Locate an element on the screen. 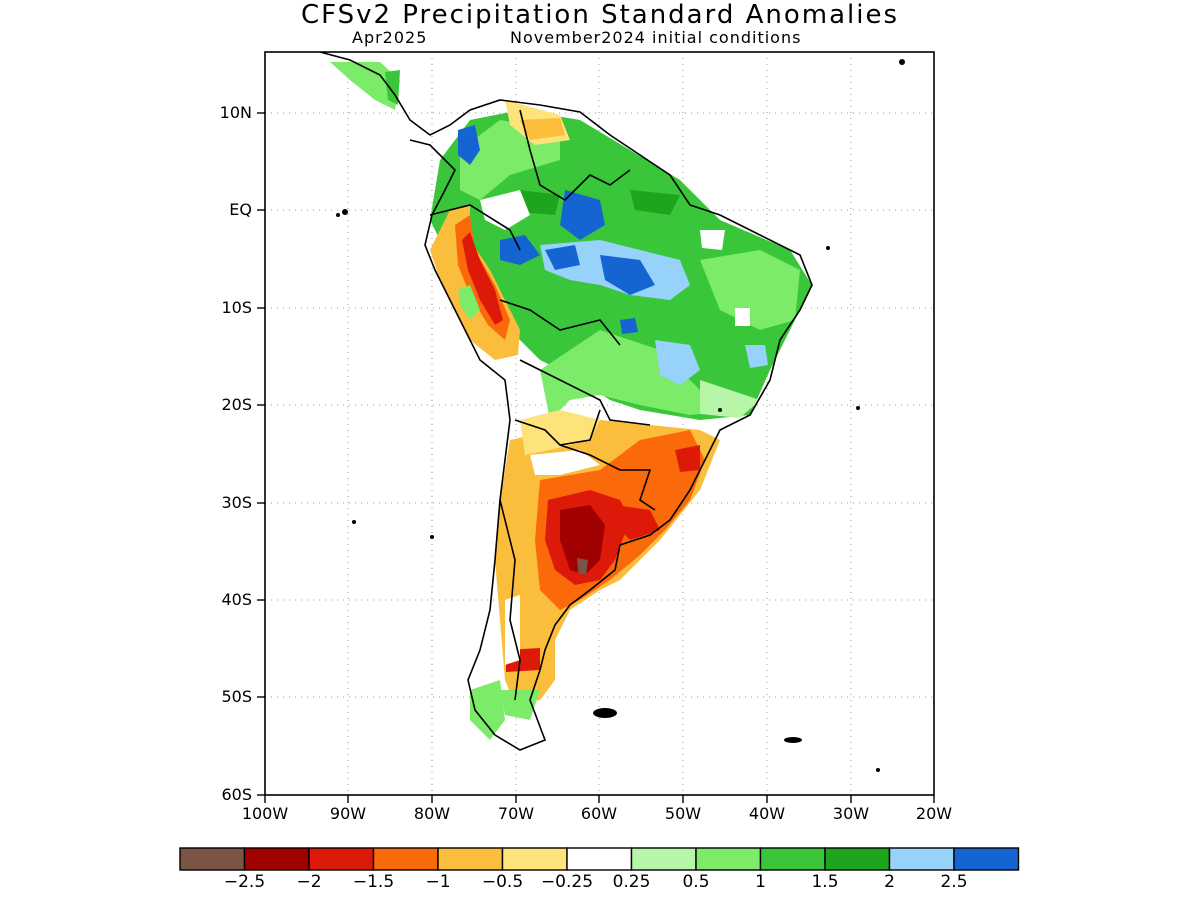 The image size is (1200, 900). colorbar-tick-label: 0.5 is located at coordinates (696, 882).